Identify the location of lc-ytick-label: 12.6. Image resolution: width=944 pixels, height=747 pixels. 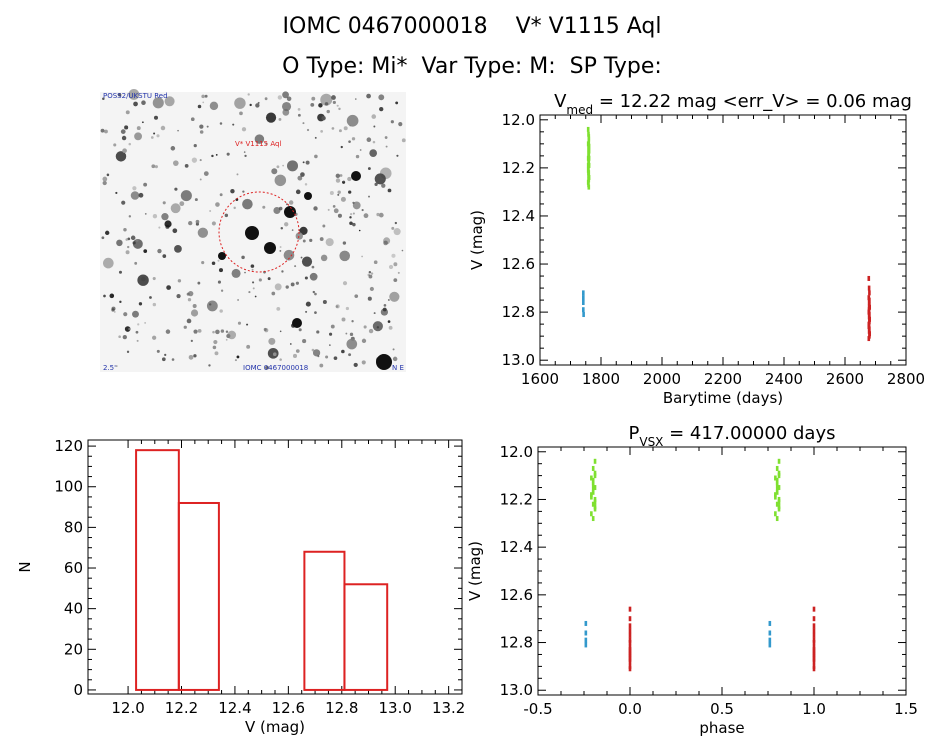
(518, 264).